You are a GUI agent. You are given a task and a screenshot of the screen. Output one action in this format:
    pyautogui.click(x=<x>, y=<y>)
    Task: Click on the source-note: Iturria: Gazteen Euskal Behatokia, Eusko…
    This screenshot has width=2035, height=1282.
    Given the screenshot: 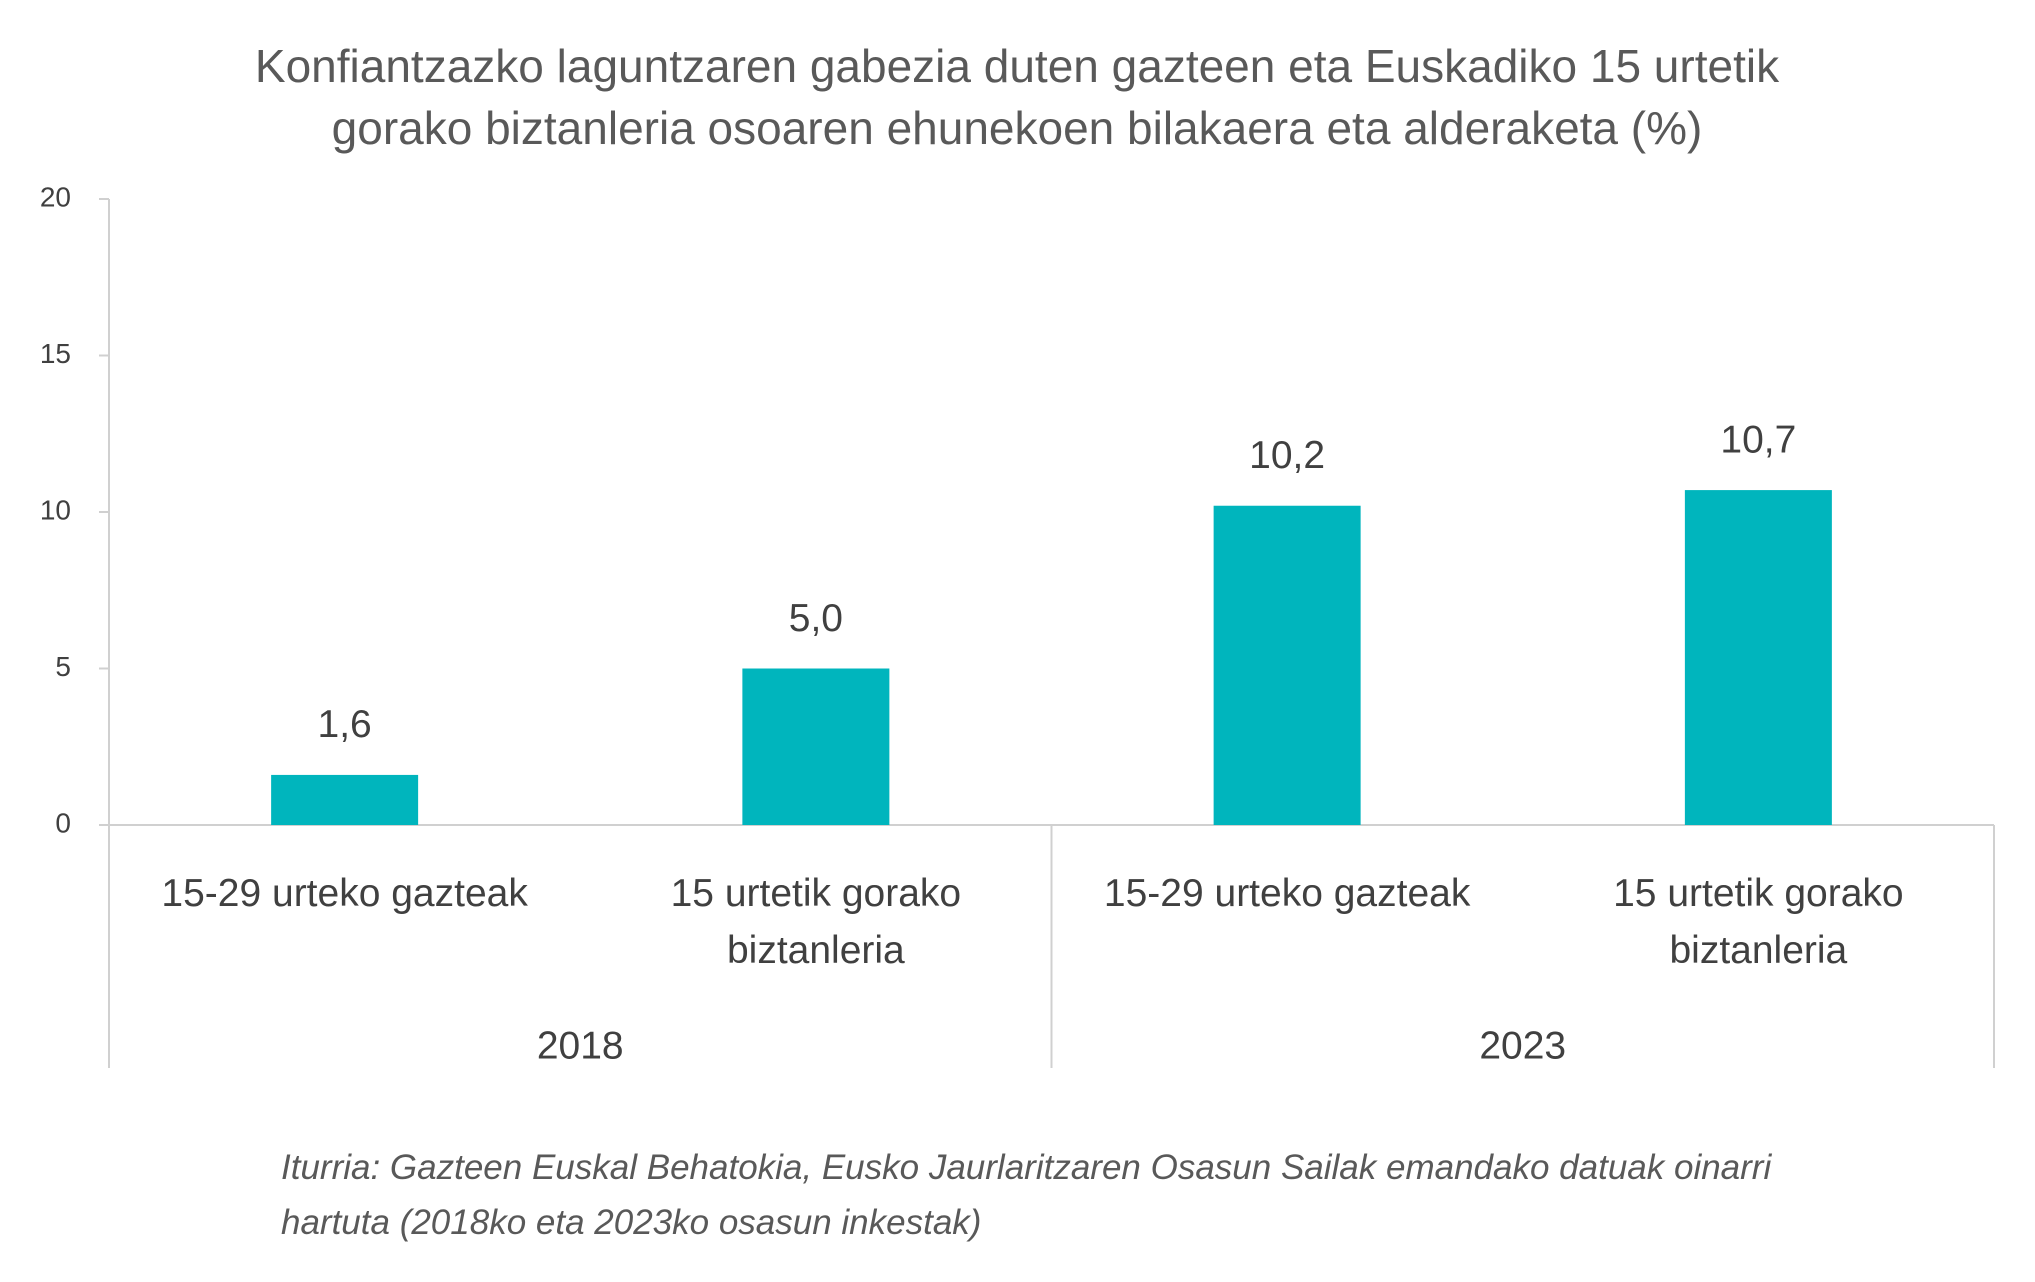 What is the action you would take?
    pyautogui.click(x=1026, y=1195)
    